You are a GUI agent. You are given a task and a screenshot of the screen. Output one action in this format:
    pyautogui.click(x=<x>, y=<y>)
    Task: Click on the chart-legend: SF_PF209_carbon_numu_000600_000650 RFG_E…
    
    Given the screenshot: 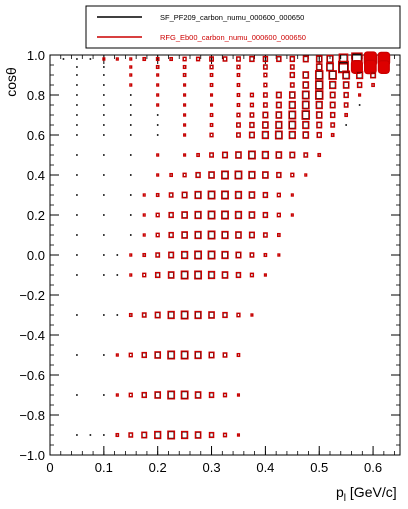 What is the action you would take?
    pyautogui.click(x=243, y=27)
    